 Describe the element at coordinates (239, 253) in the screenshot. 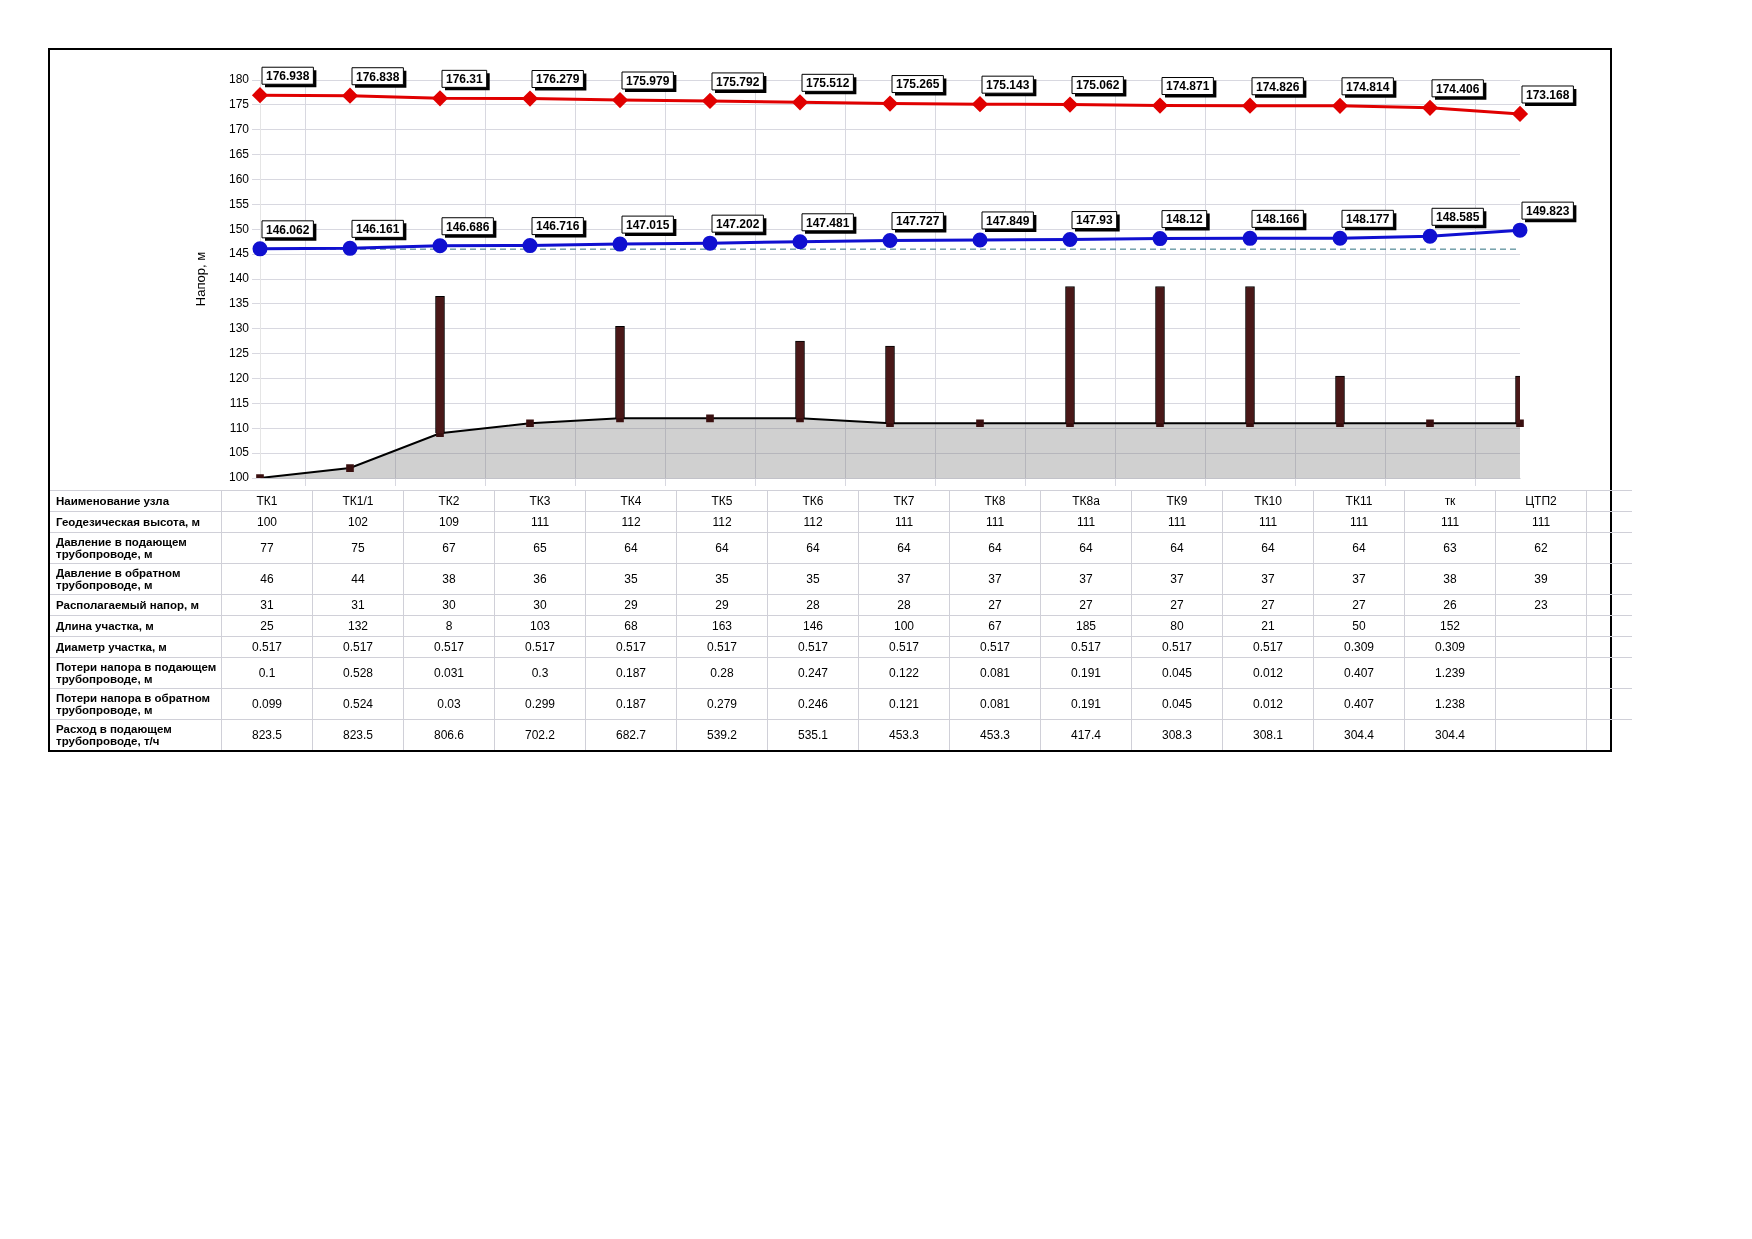

I see `y-tick-label: 145` at that location.